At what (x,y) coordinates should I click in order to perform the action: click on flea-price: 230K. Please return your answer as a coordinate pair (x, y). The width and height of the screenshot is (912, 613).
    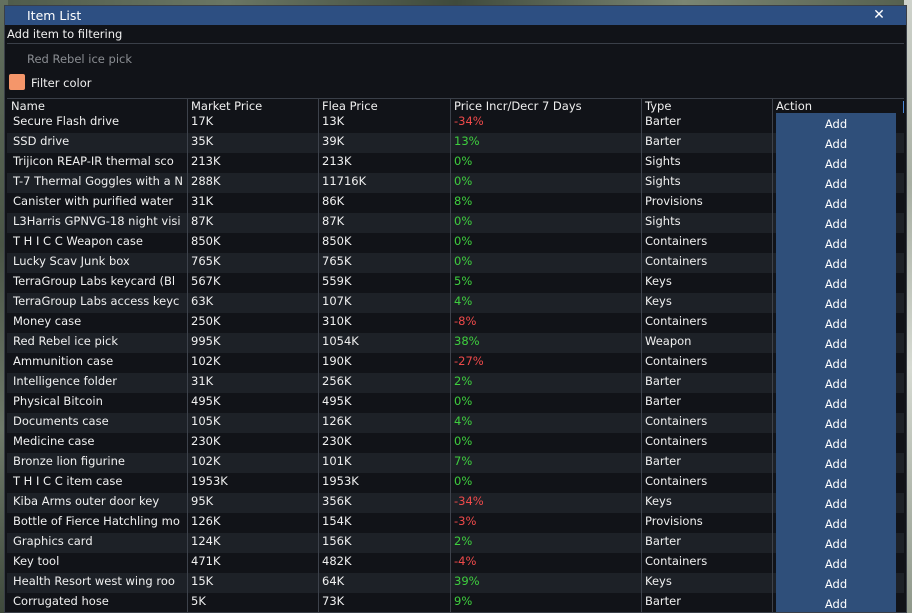
    Looking at the image, I should click on (337, 441).